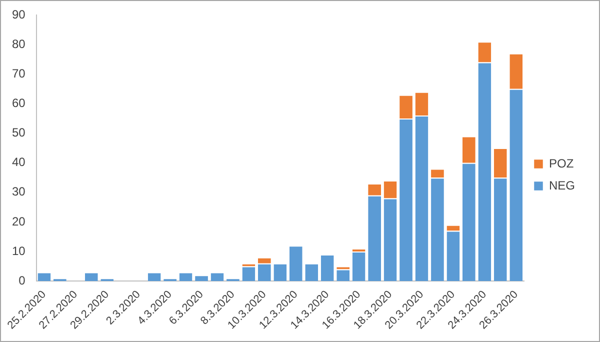 The height and width of the screenshot is (342, 600). Describe the element at coordinates (19, 162) in the screenshot. I see `y-tick-label: 40` at that location.